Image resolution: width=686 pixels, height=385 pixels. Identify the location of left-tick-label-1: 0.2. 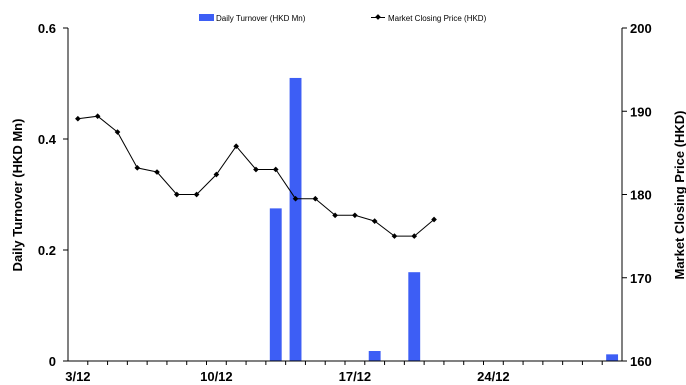
(47, 250).